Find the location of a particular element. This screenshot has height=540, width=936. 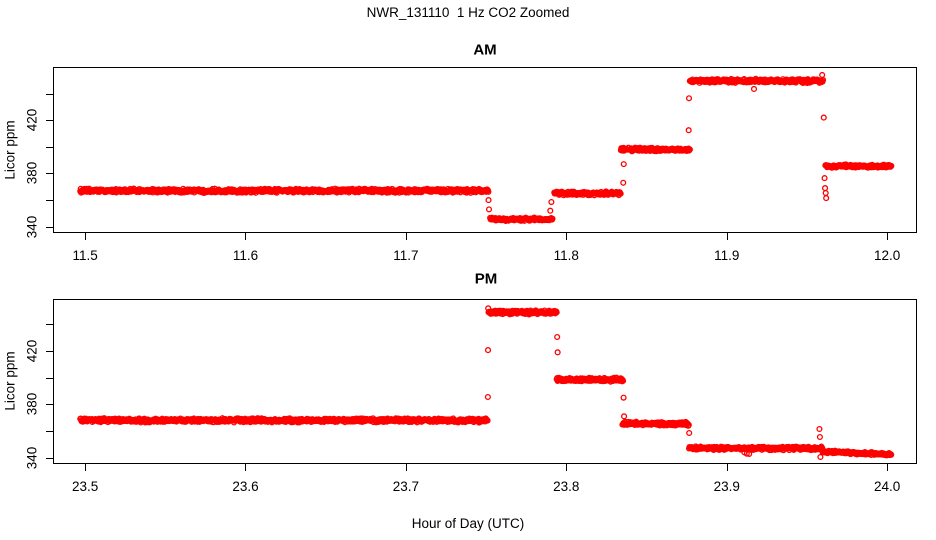

x-axis-label: Hour of Day (UTC) is located at coordinates (468, 523).